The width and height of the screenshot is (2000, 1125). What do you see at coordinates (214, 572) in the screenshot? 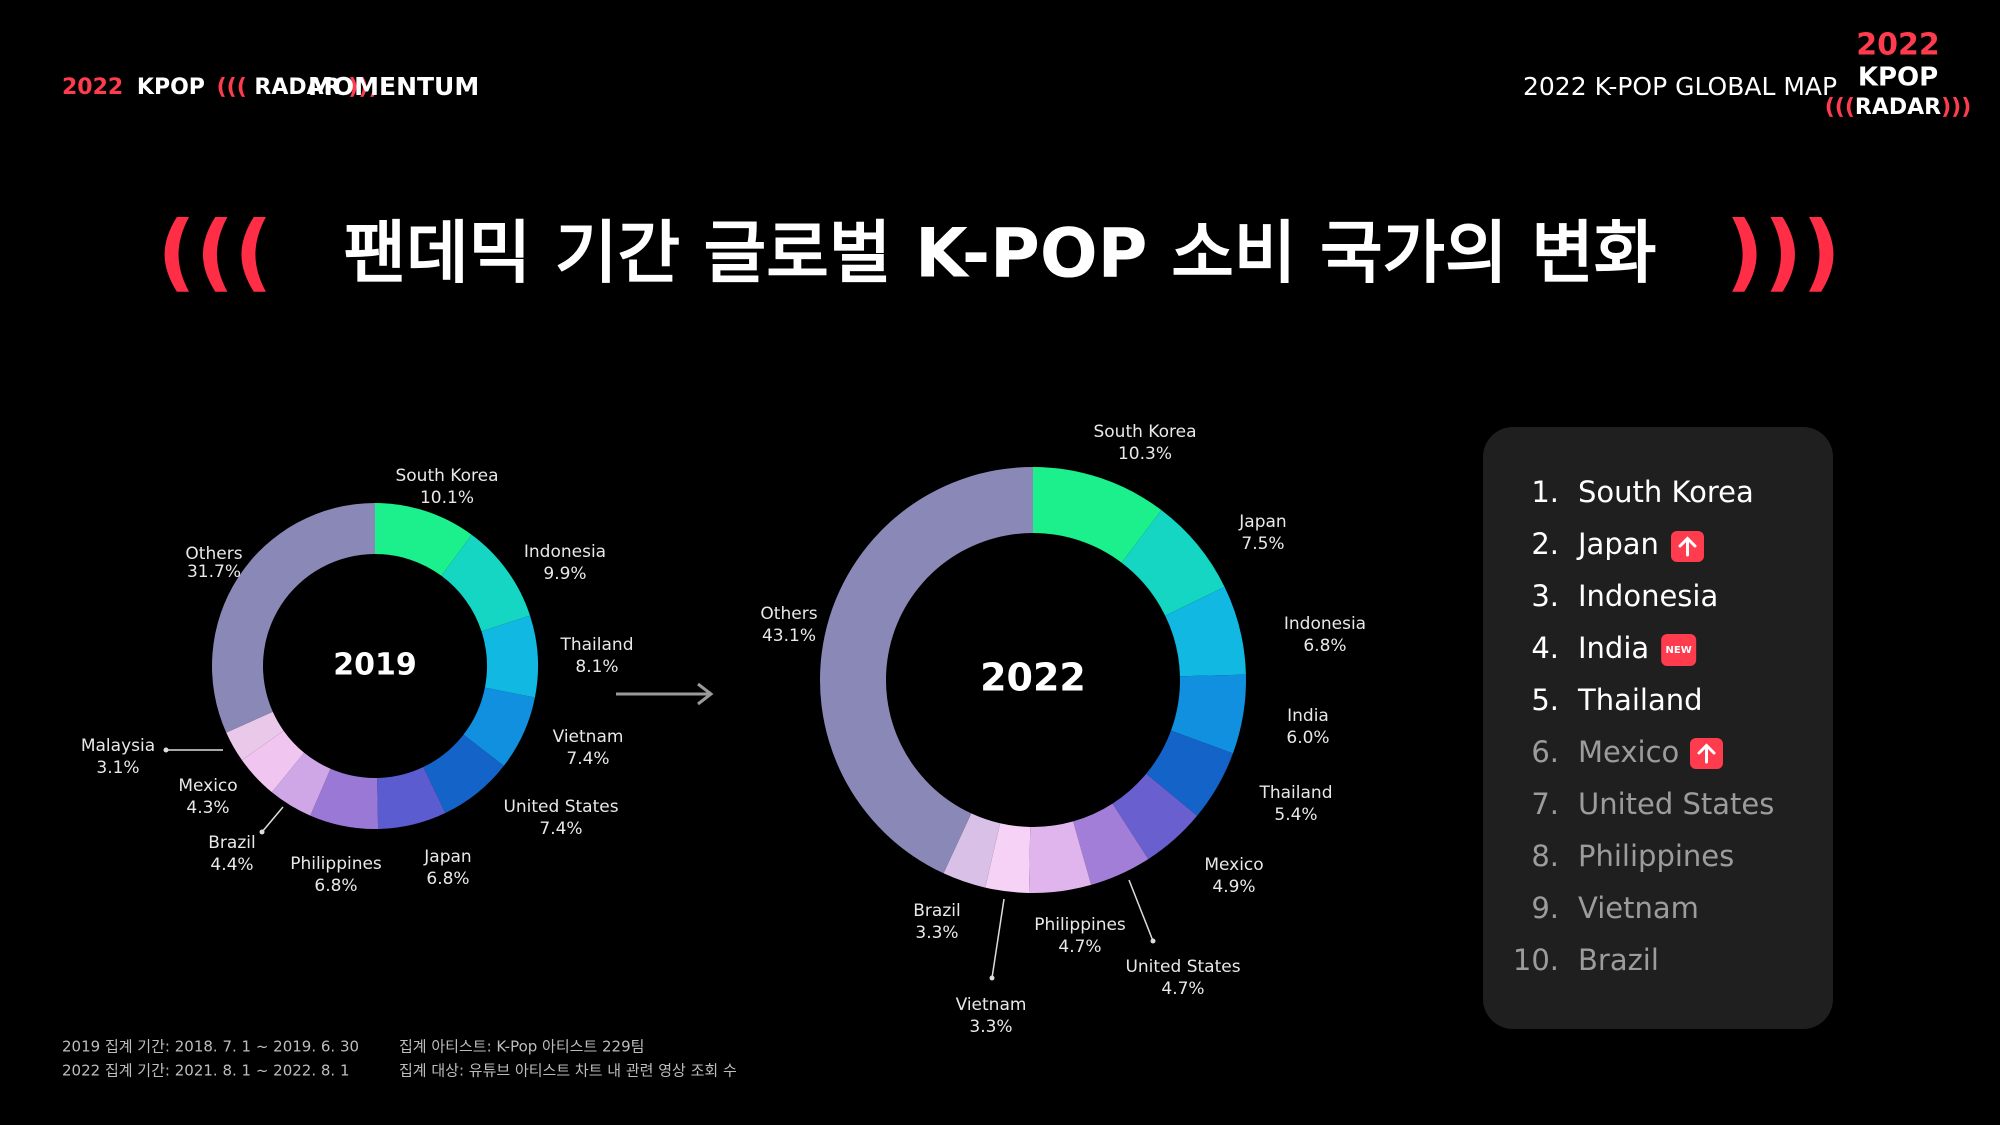
I see `slice-value: 31.7%` at bounding box center [214, 572].